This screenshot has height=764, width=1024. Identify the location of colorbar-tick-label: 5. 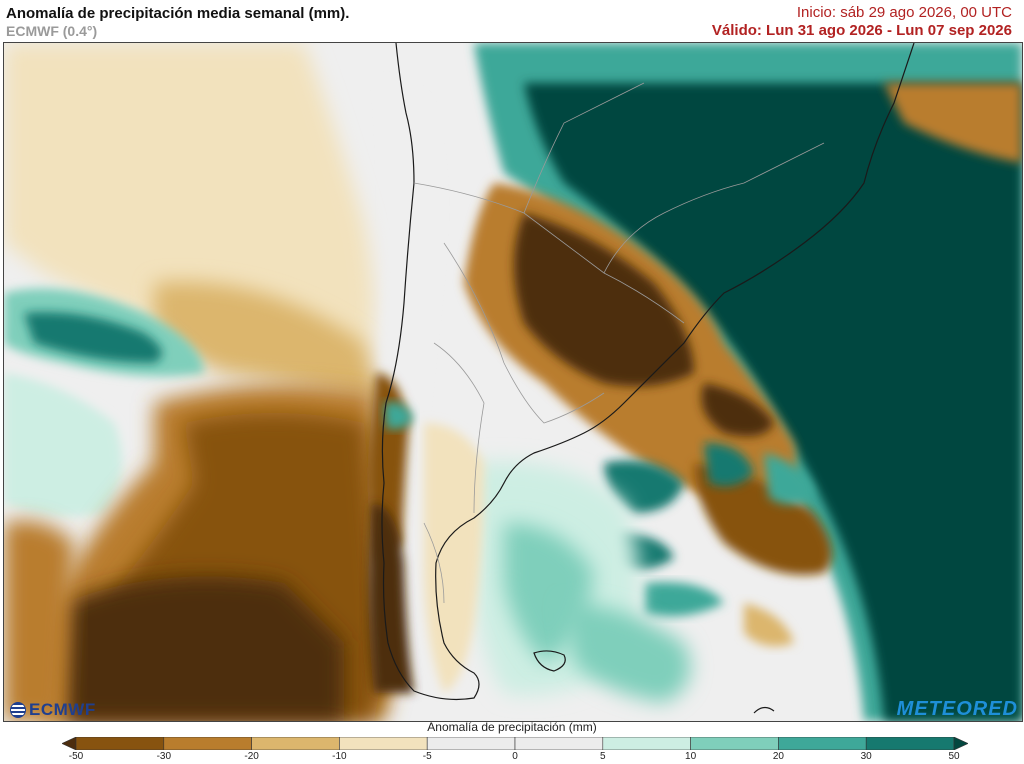
(603, 756).